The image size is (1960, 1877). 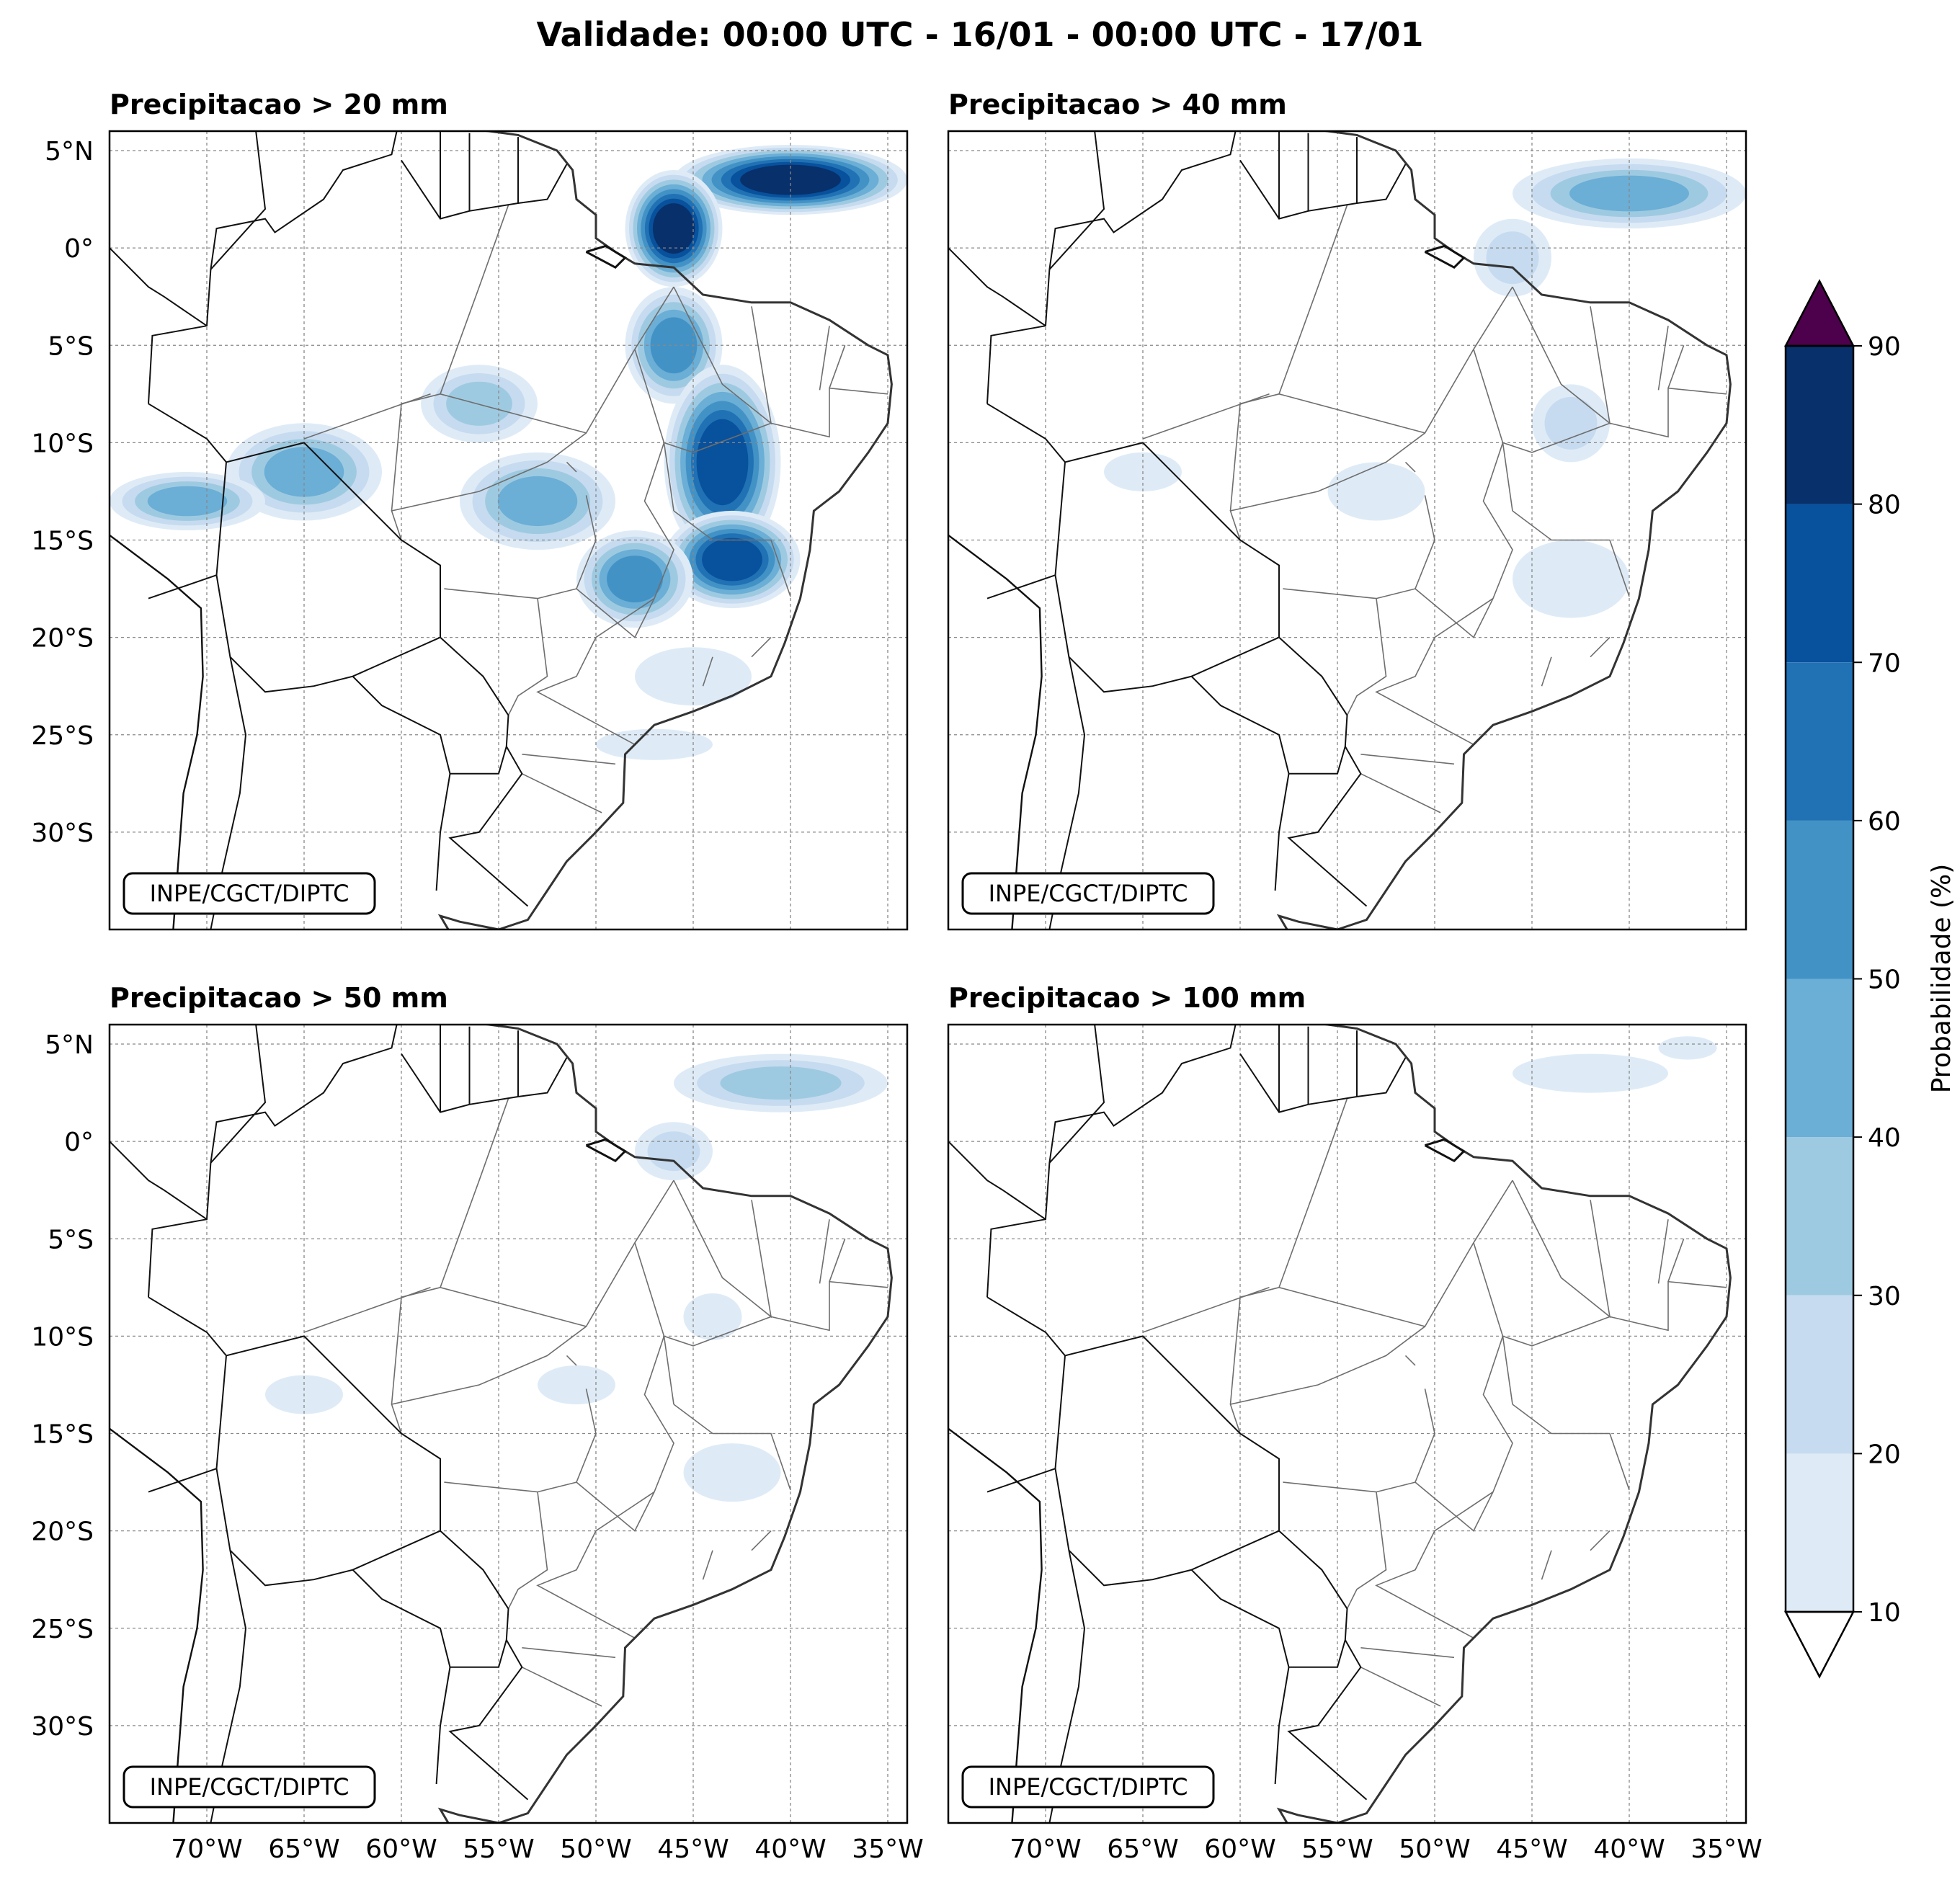 I want to click on coastline, so click(x=1504, y=530).